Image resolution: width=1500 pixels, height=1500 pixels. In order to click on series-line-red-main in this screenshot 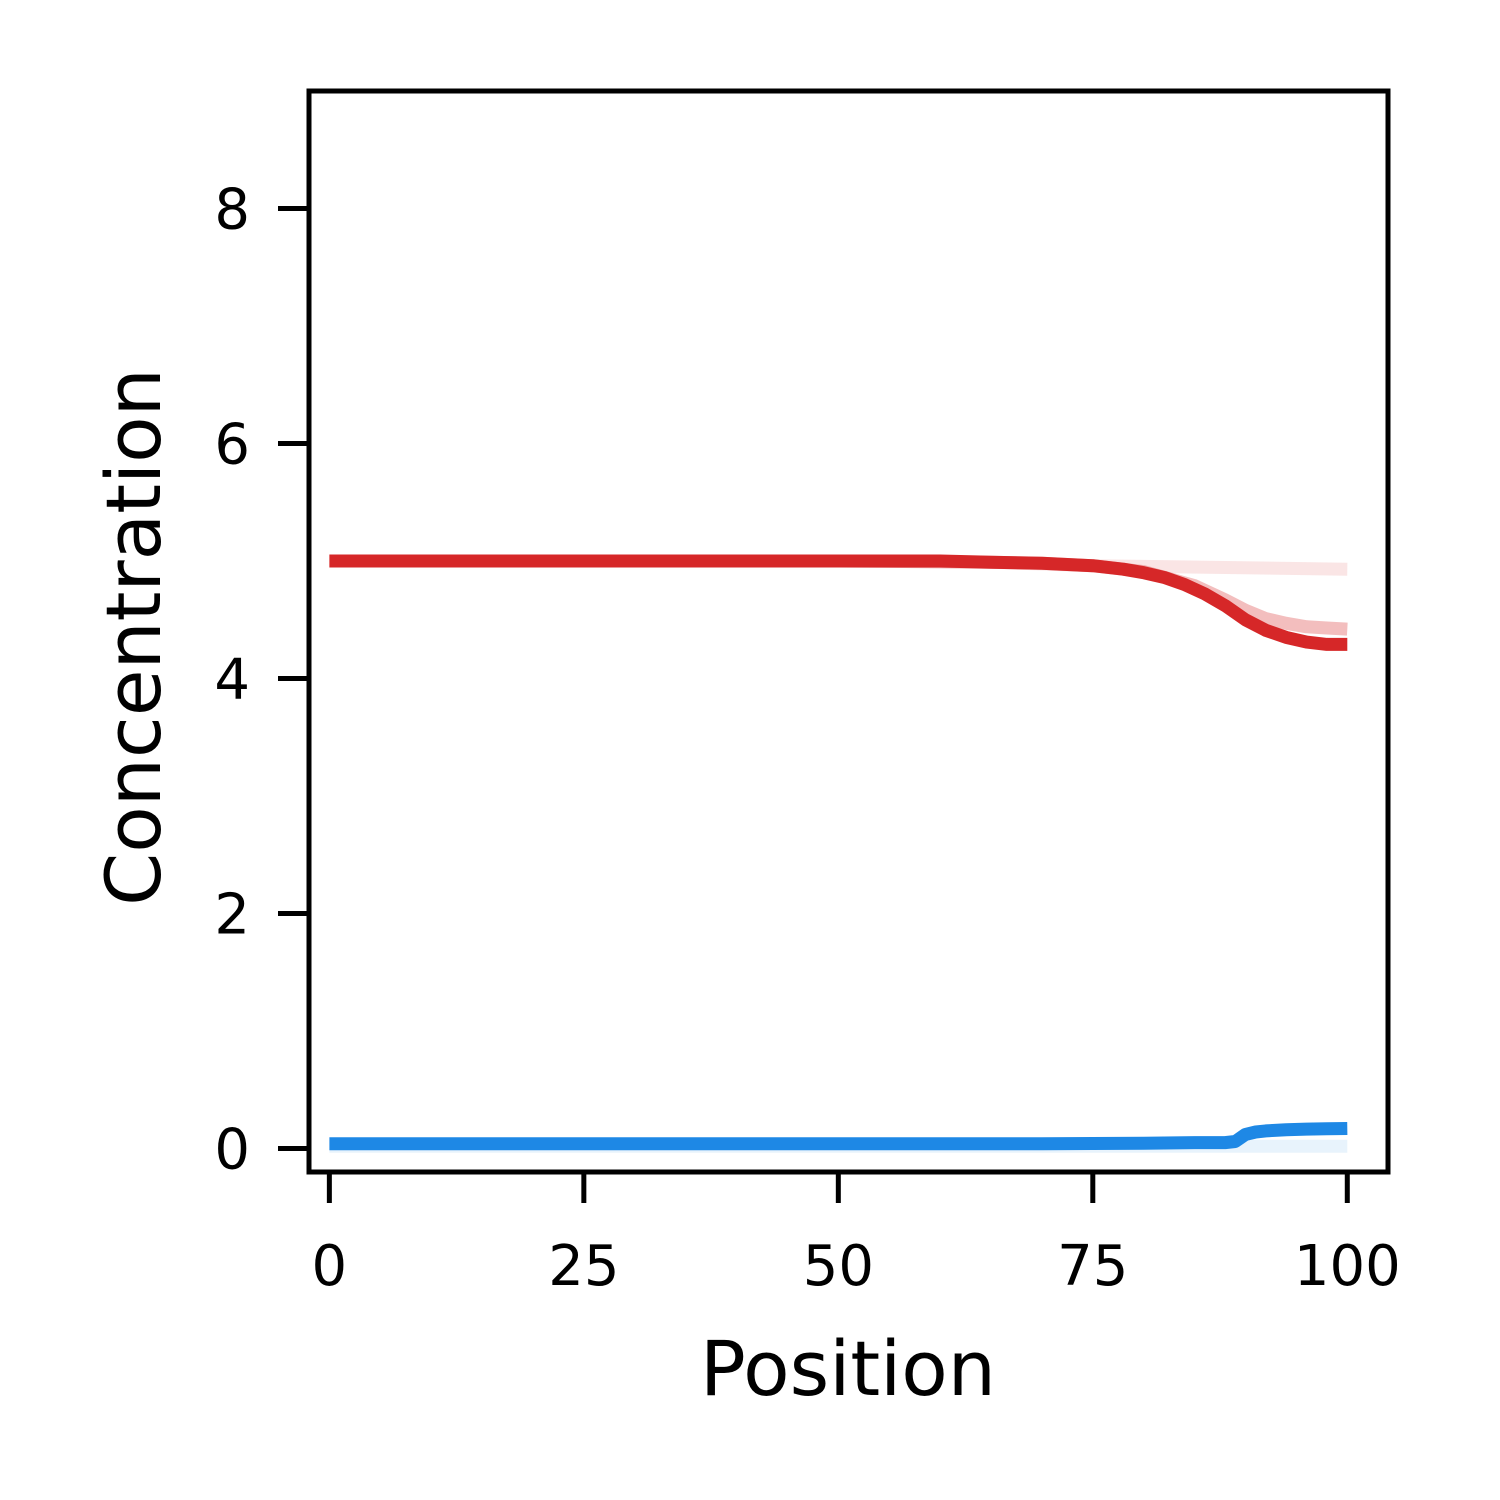, I will do `click(838, 602)`.